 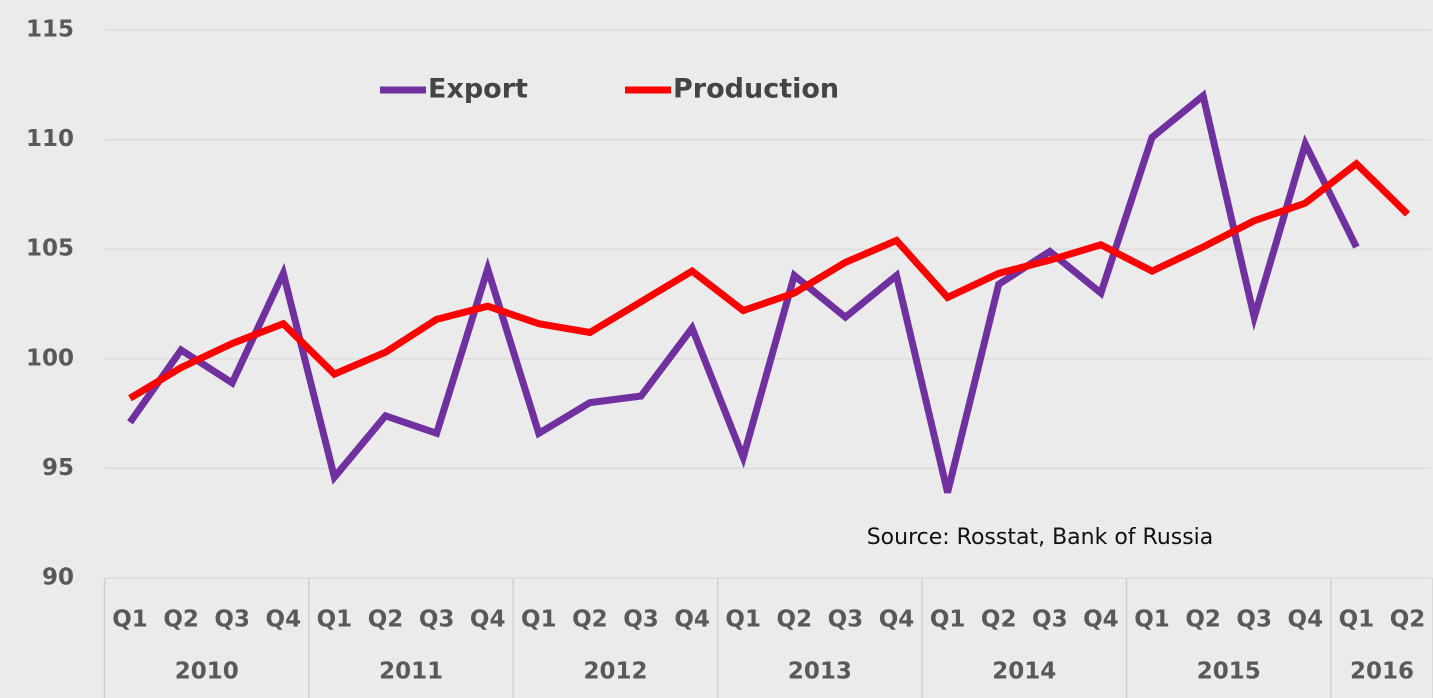 I want to click on x-group-label: 2011, so click(x=411, y=672).